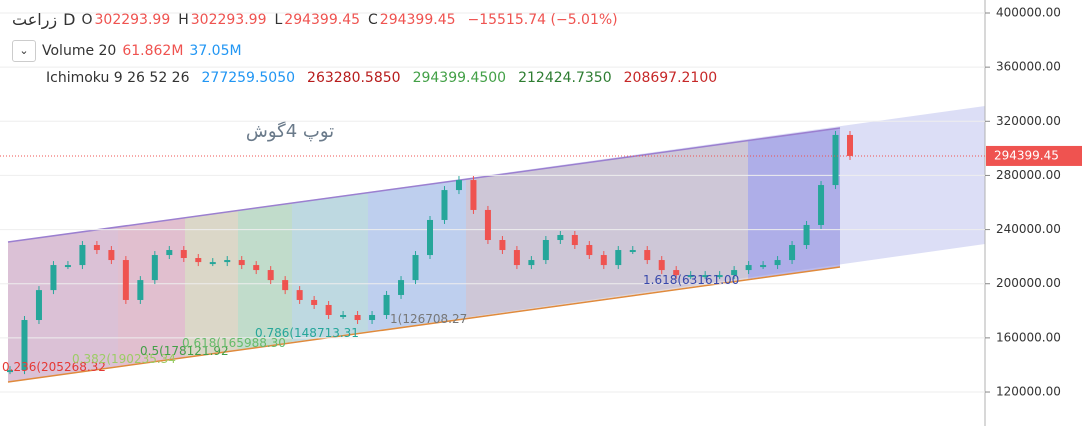 Image resolution: width=1082 pixels, height=426 pixels. What do you see at coordinates (1028, 337) in the screenshot?
I see `y-tick-label: 160000.00` at bounding box center [1028, 337].